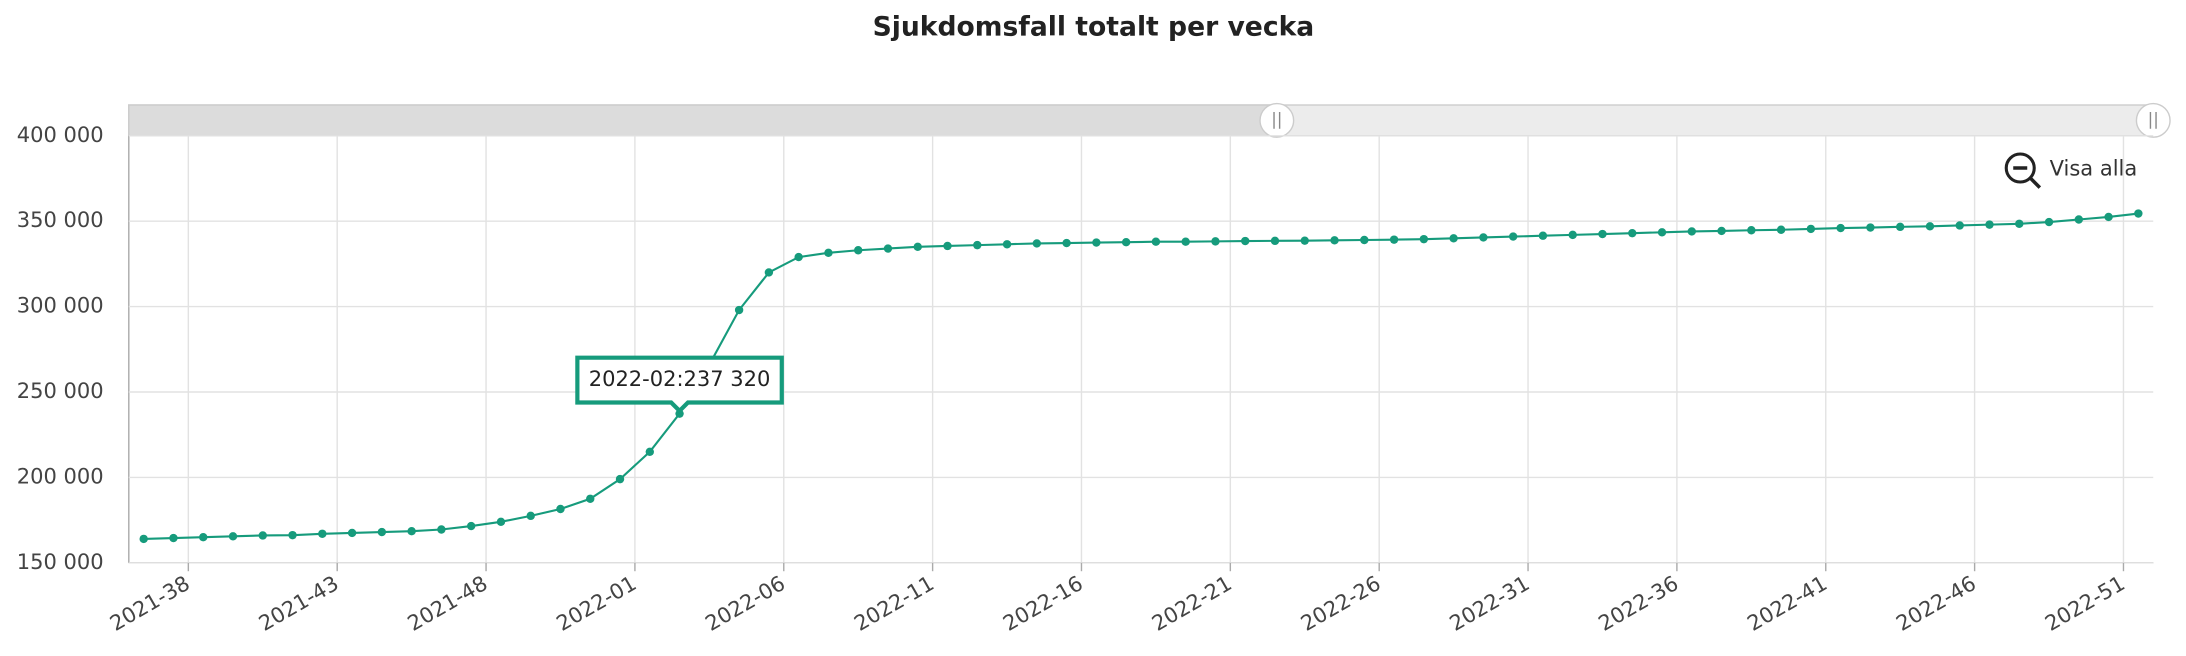 The height and width of the screenshot is (656, 2186). I want to click on y-tick-label: 150 000, so click(60, 562).